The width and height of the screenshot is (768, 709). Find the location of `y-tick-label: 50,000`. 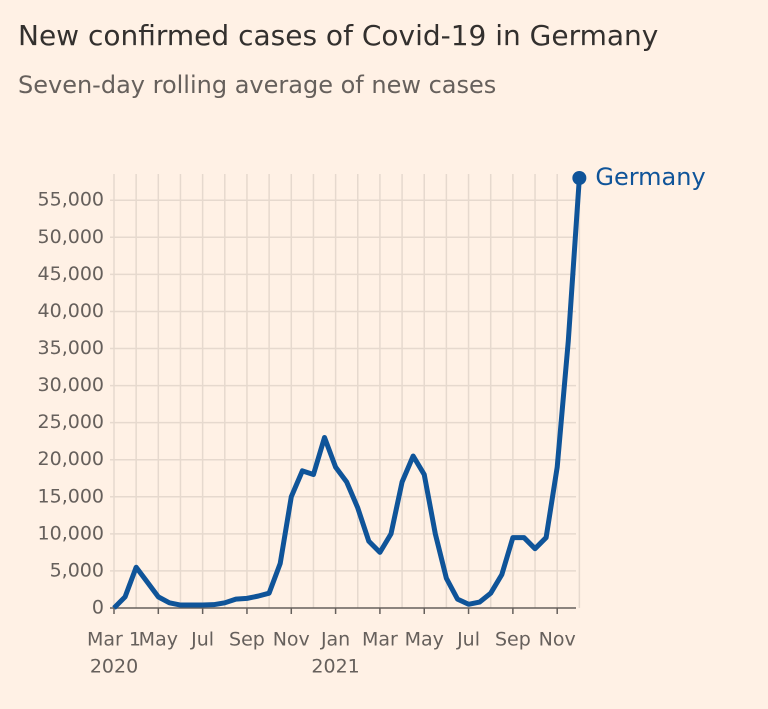

y-tick-label: 50,000 is located at coordinates (71, 237).